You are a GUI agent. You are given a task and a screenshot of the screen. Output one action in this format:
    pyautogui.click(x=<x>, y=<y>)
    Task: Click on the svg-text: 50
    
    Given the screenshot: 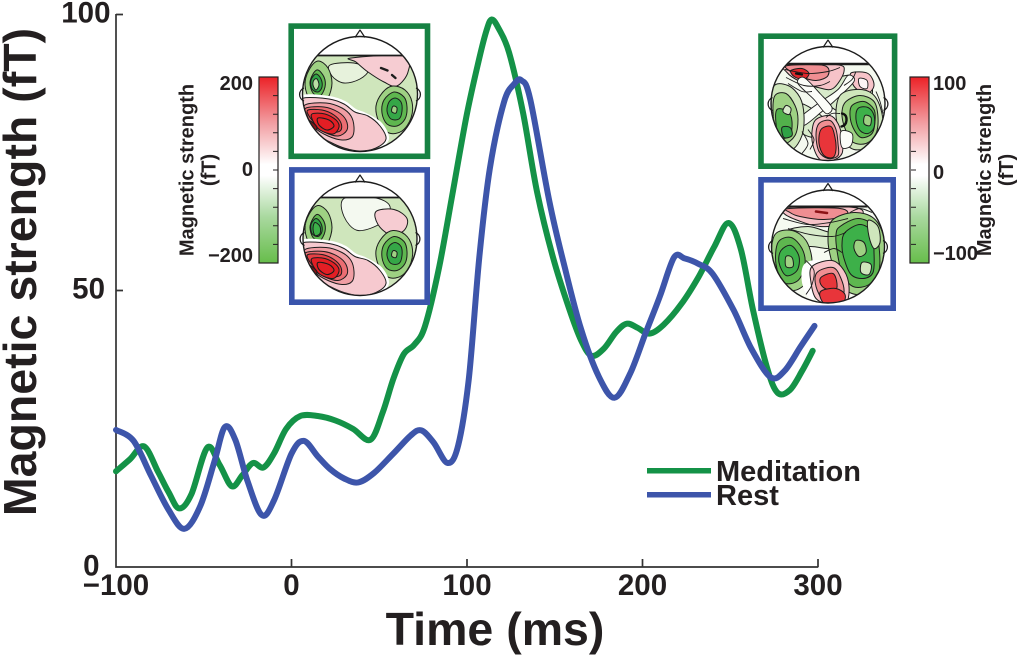 What is the action you would take?
    pyautogui.click(x=88, y=289)
    